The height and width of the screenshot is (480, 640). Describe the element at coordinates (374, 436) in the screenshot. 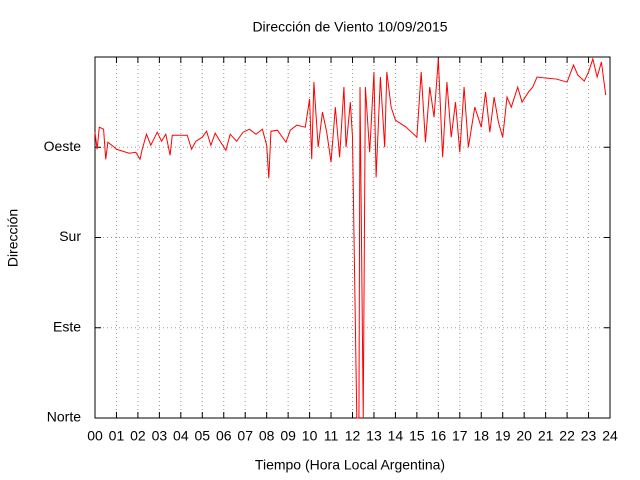

I see `x-tick-label: 13` at that location.